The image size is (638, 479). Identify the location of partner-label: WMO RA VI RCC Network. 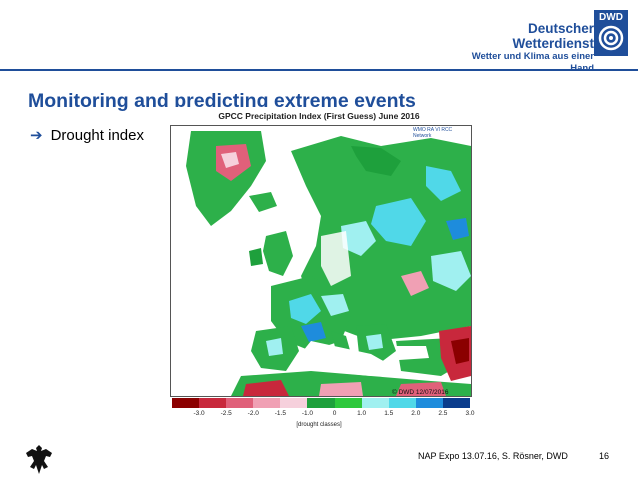
(433, 133).